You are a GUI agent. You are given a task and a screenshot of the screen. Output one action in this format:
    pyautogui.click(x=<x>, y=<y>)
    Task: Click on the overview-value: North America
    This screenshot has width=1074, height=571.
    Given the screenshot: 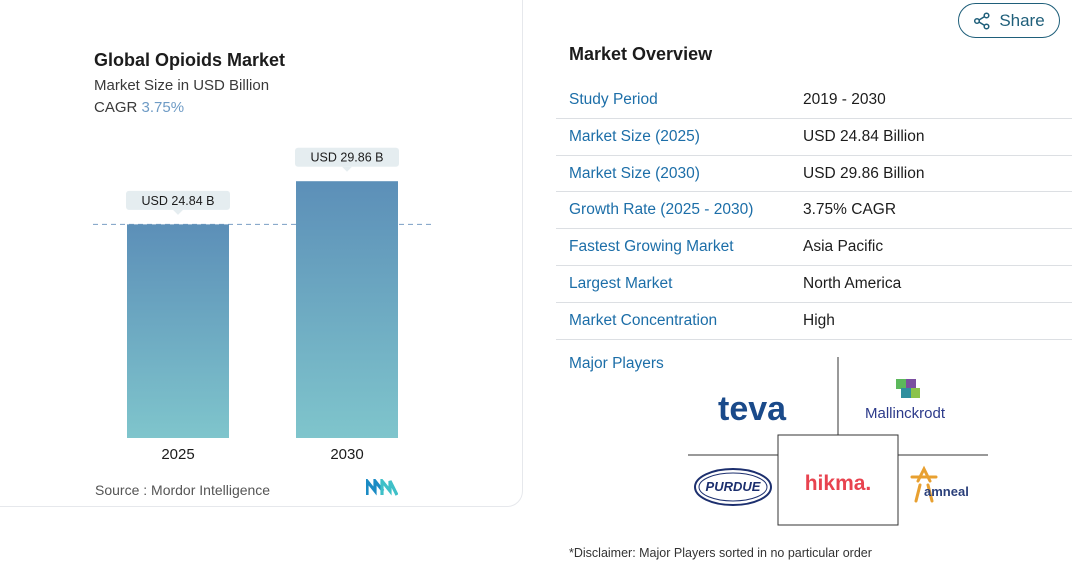 What is the action you would take?
    pyautogui.click(x=852, y=283)
    